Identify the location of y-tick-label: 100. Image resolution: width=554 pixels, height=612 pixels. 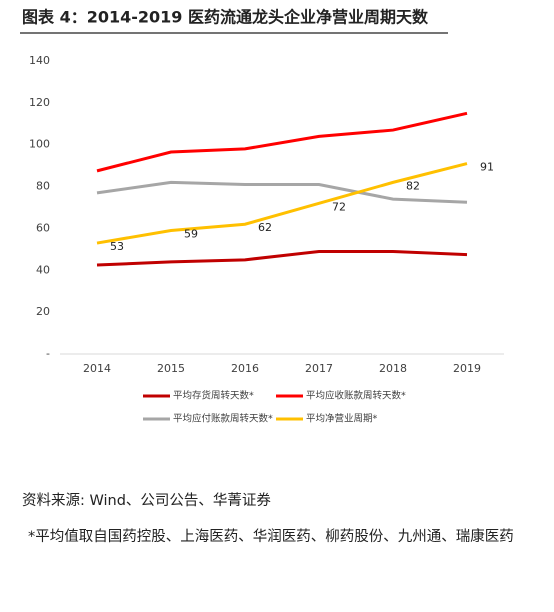
(39, 144).